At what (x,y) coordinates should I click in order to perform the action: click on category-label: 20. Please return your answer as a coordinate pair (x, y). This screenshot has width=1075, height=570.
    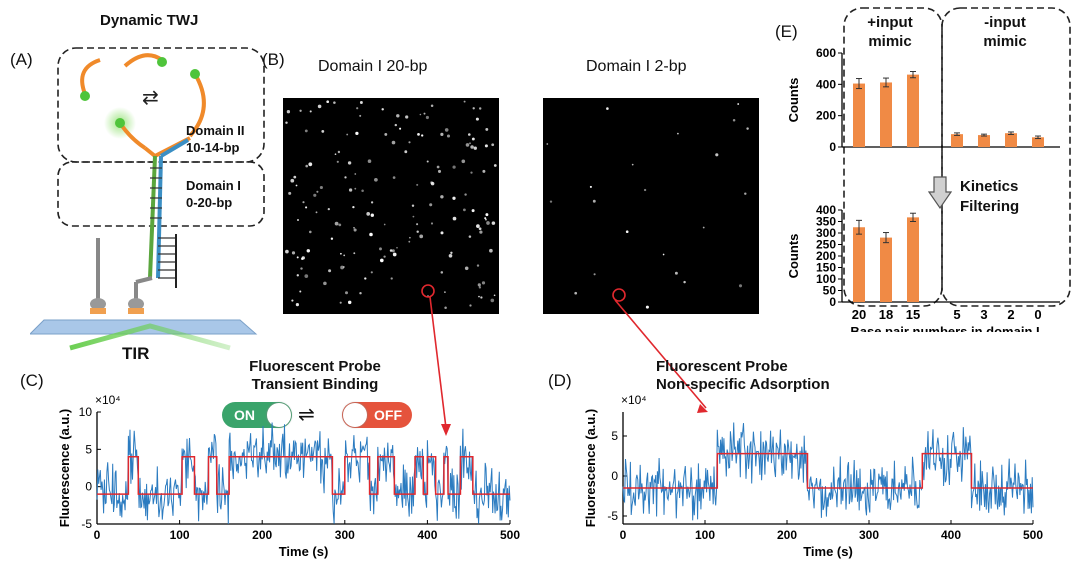
    Looking at the image, I should click on (859, 314).